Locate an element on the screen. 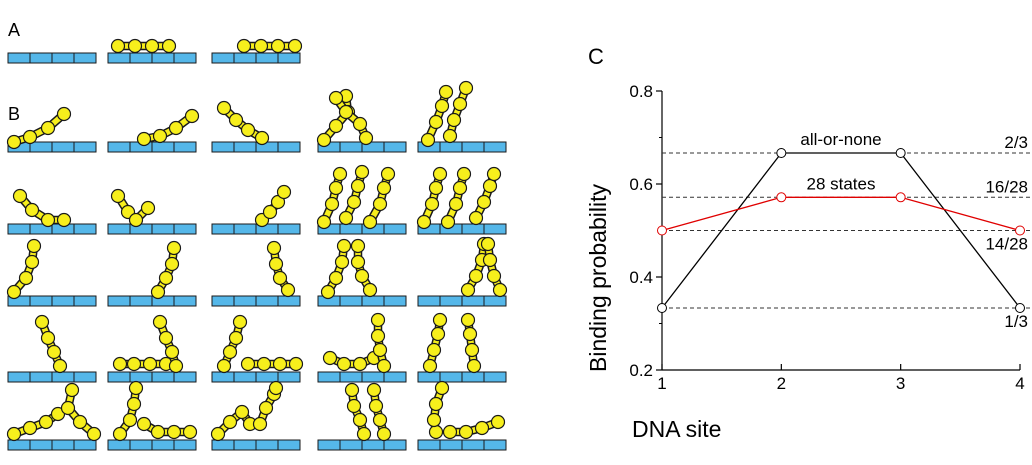 This screenshot has height=465, width=1032. reference-label: 16/28 is located at coordinates (1006, 186).